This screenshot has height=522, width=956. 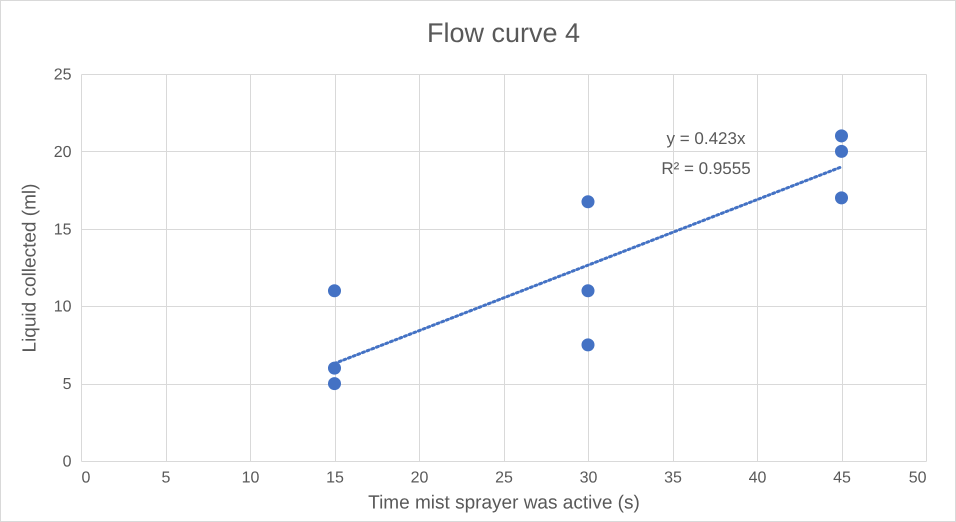 I want to click on y-tick-label: 5, so click(x=67, y=385).